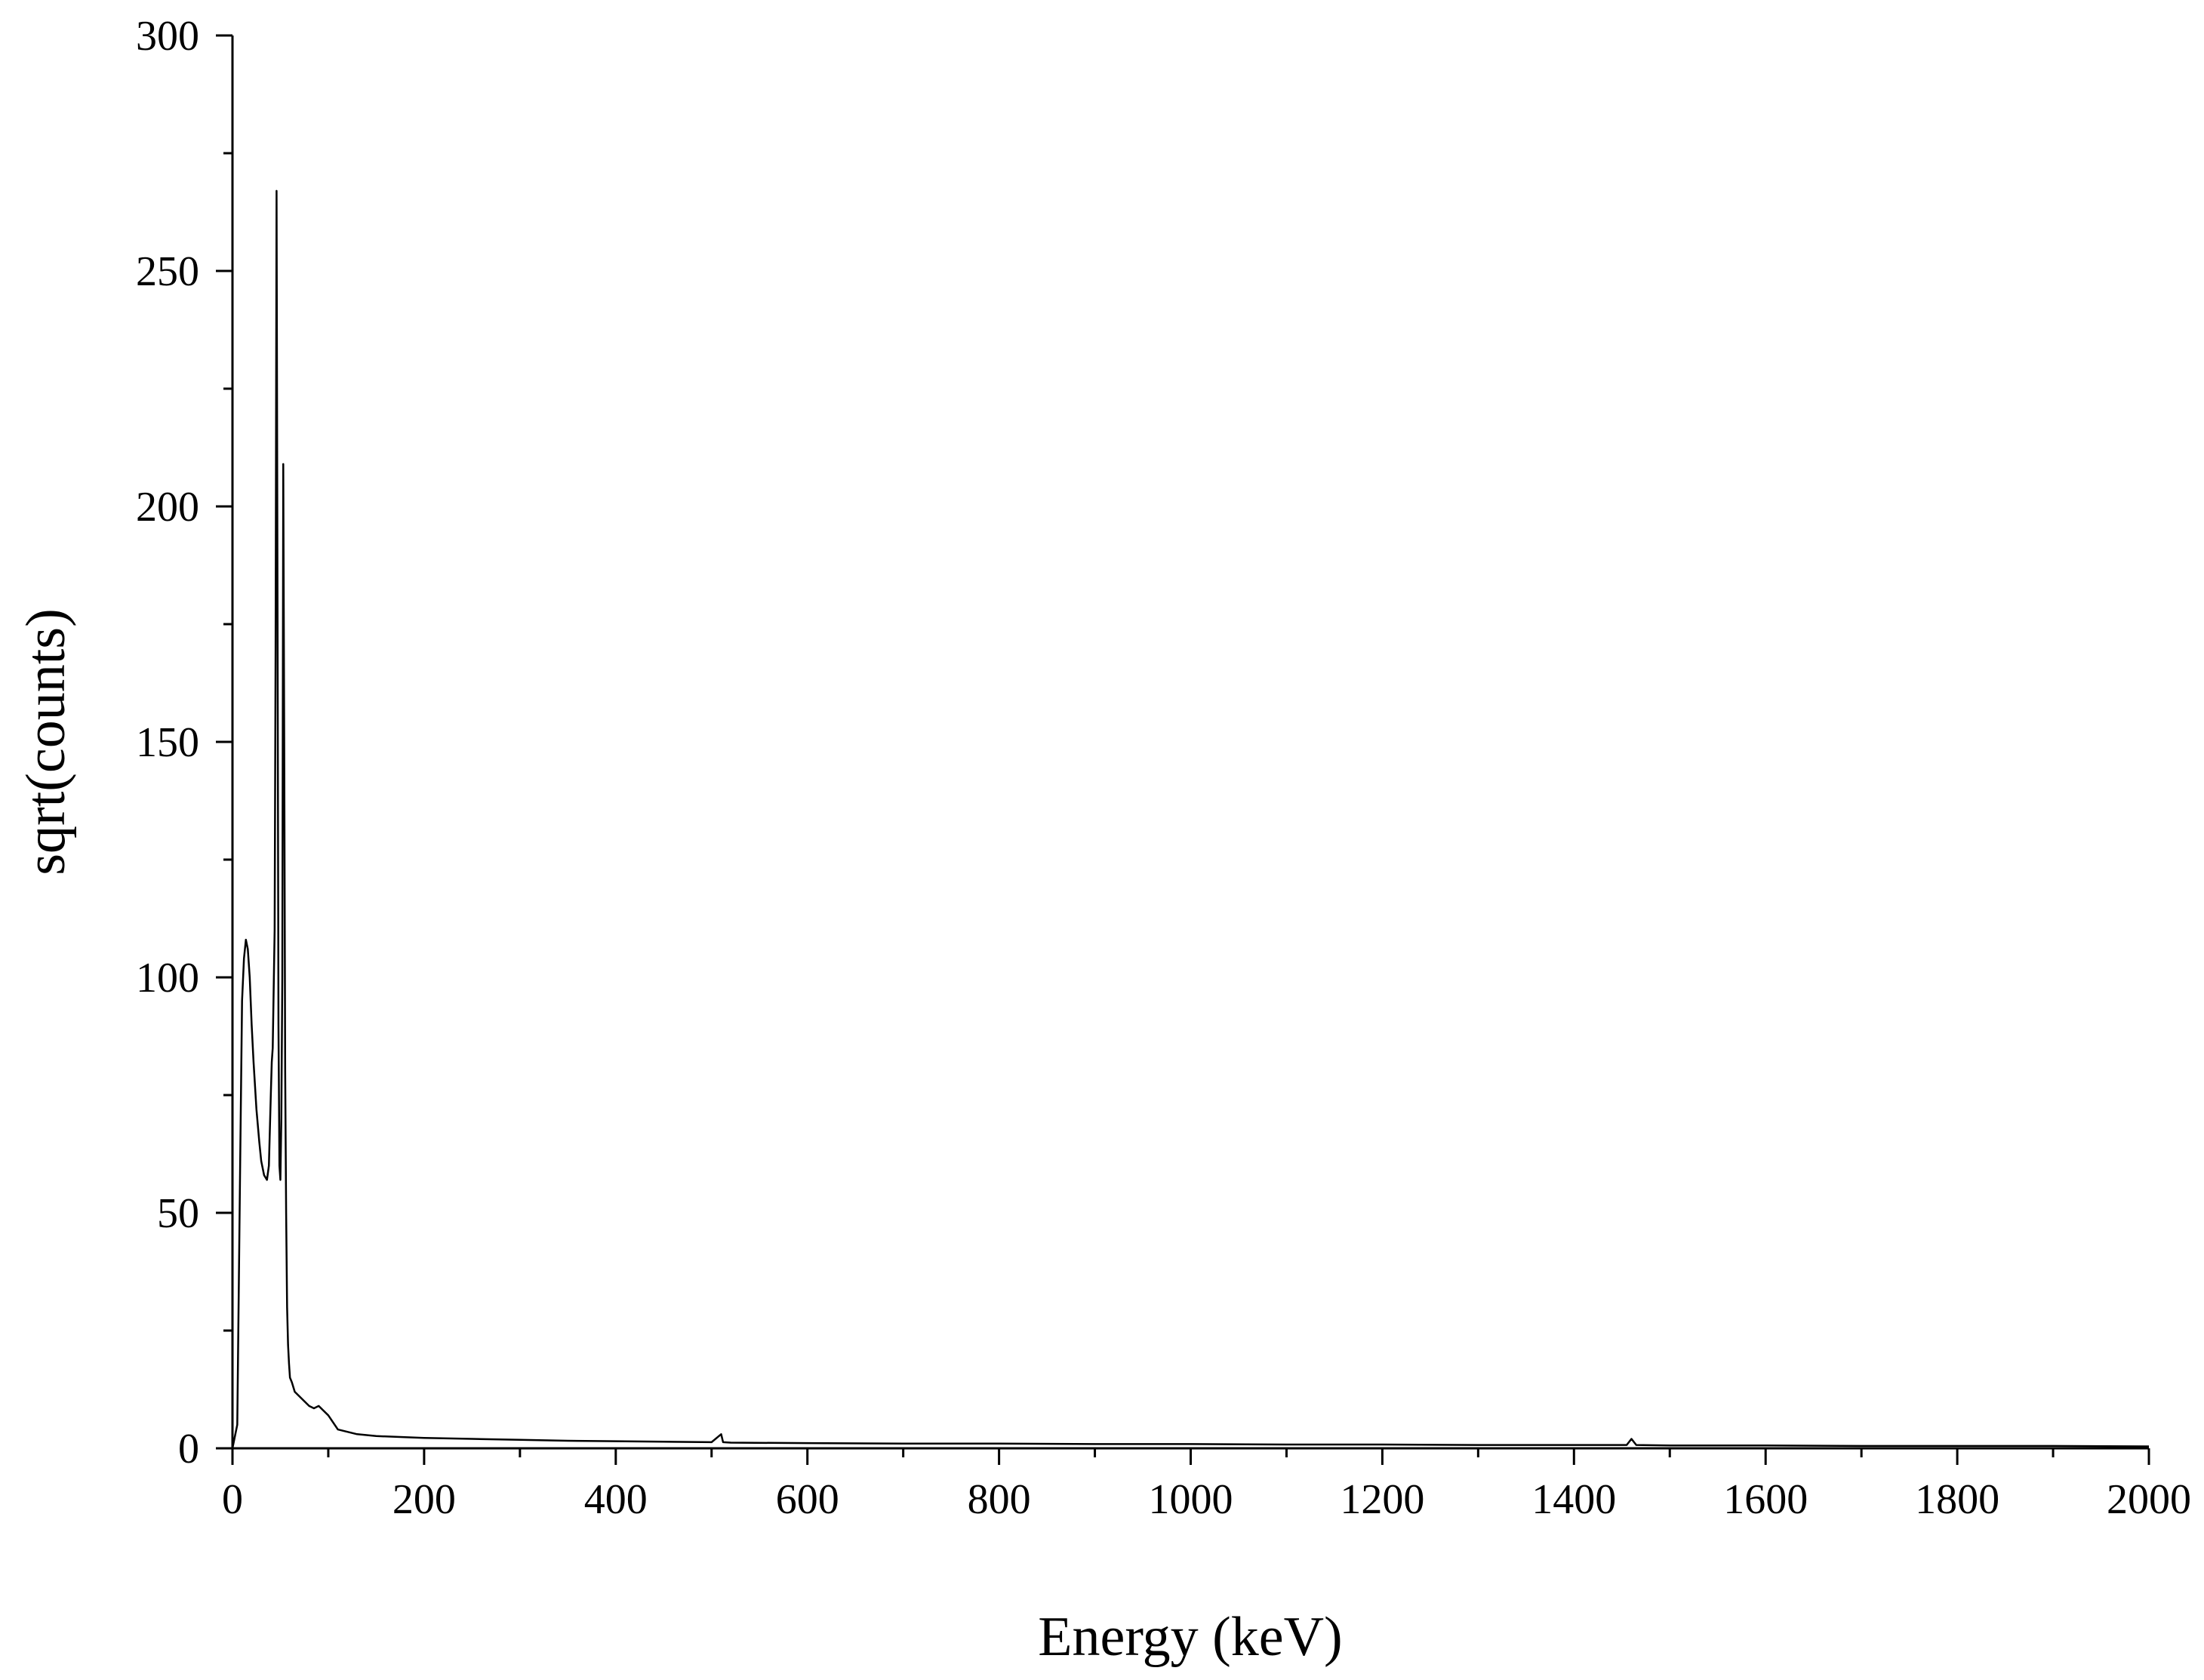 This screenshot has width=2204, height=1680. Describe the element at coordinates (1190, 1637) in the screenshot. I see `x-axis-title: Energy (keV)` at that location.